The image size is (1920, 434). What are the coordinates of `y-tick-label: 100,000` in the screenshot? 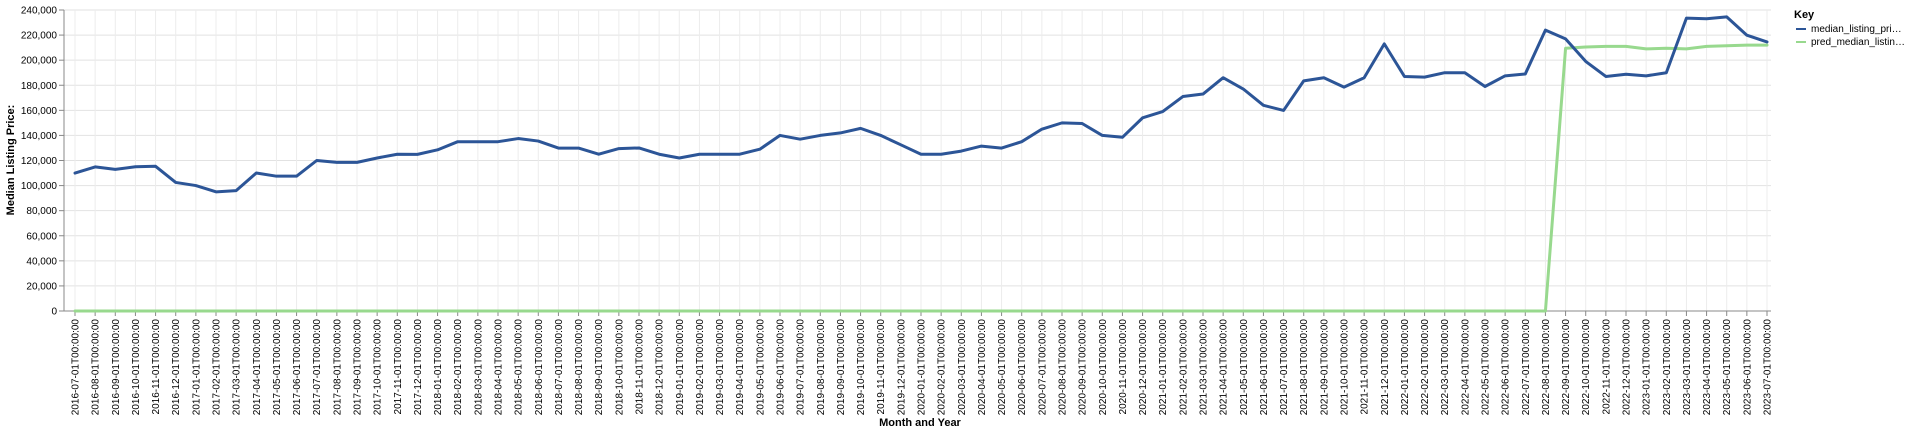 It's located at (39, 186).